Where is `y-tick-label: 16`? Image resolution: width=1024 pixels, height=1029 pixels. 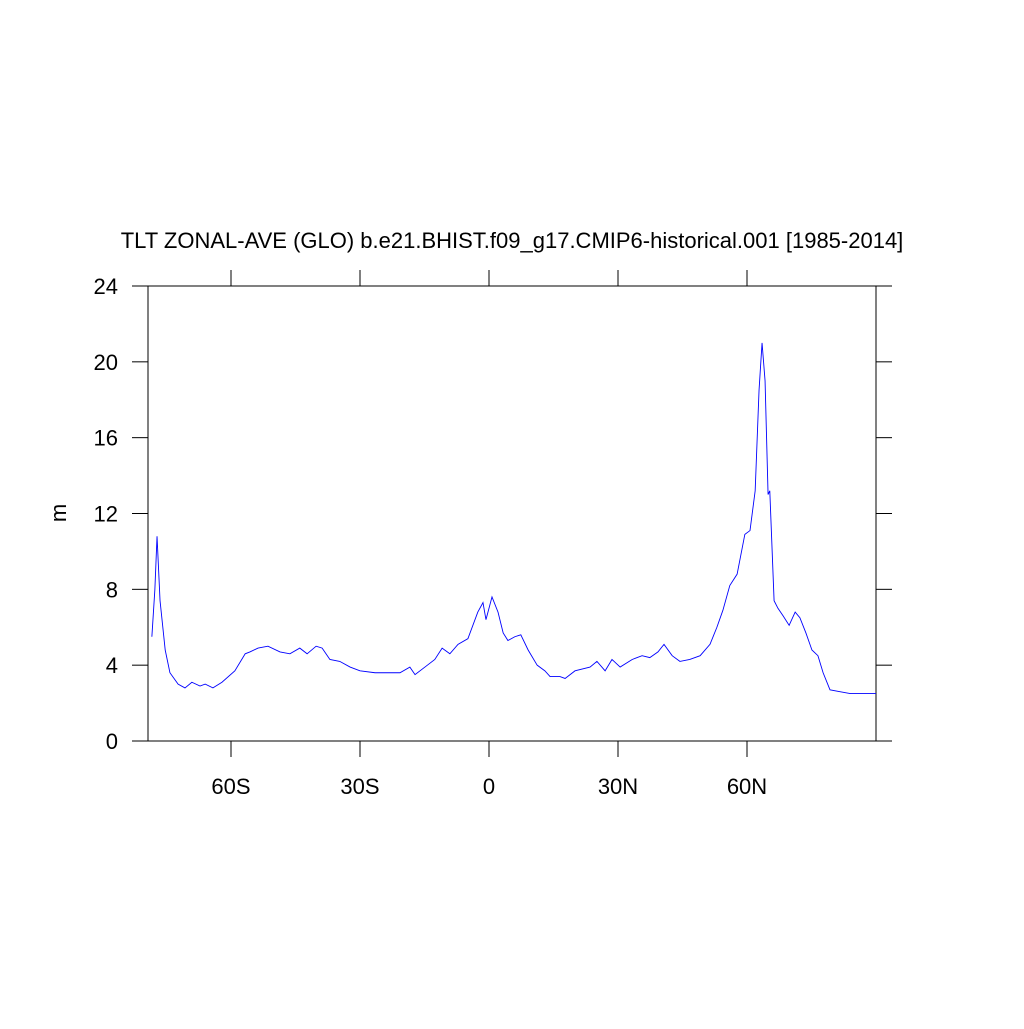
y-tick-label: 16 is located at coordinates (106, 438).